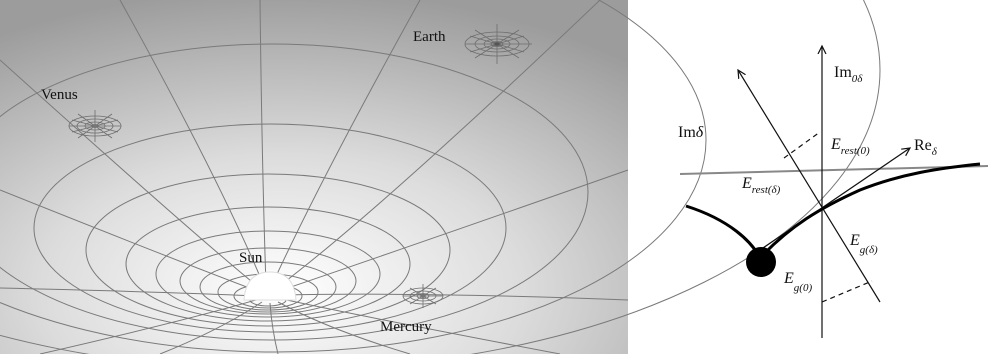  Describe the element at coordinates (833, 170) in the screenshot. I see `horizon-line` at that location.